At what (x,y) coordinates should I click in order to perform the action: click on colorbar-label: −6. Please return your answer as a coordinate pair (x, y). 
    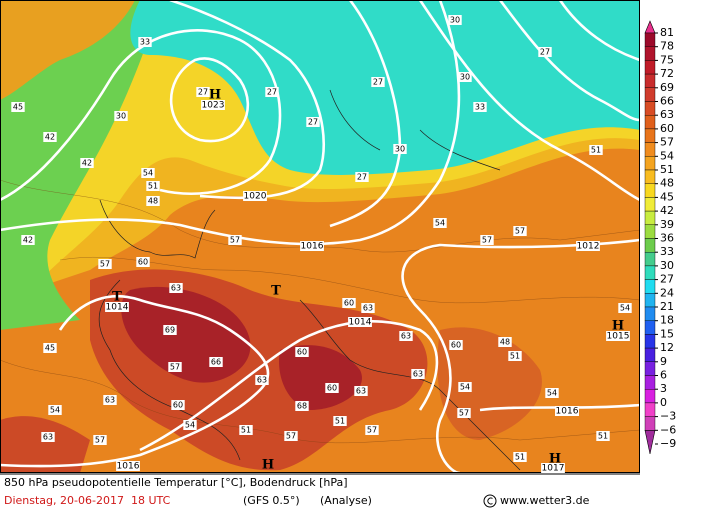
    Looking at the image, I should click on (668, 429).